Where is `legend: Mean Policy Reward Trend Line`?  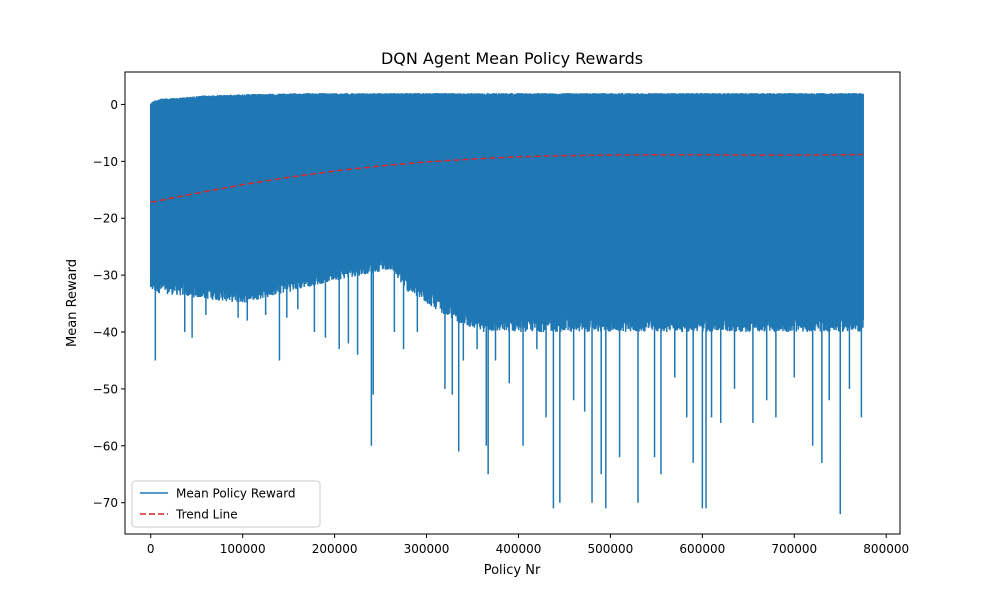
legend: Mean Policy Reward Trend Line is located at coordinates (226, 504).